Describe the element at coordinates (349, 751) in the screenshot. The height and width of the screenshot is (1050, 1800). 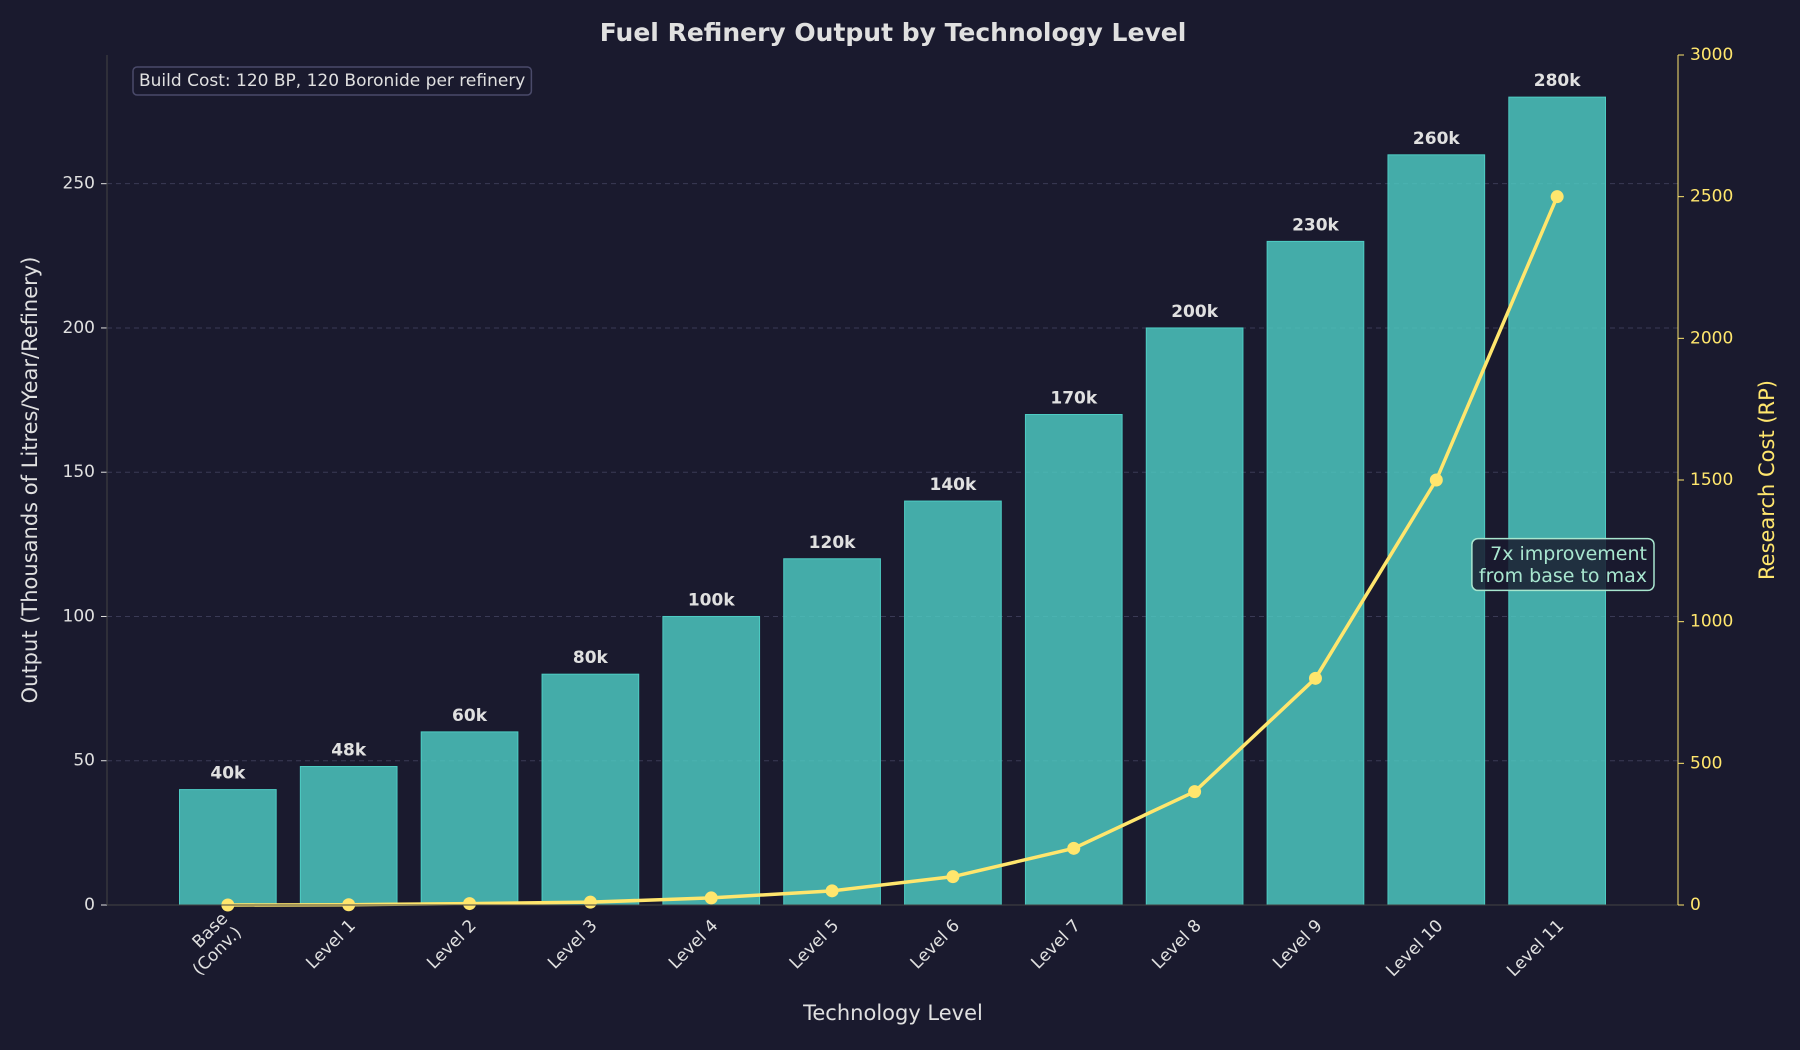
I see `value-label: 48k` at that location.